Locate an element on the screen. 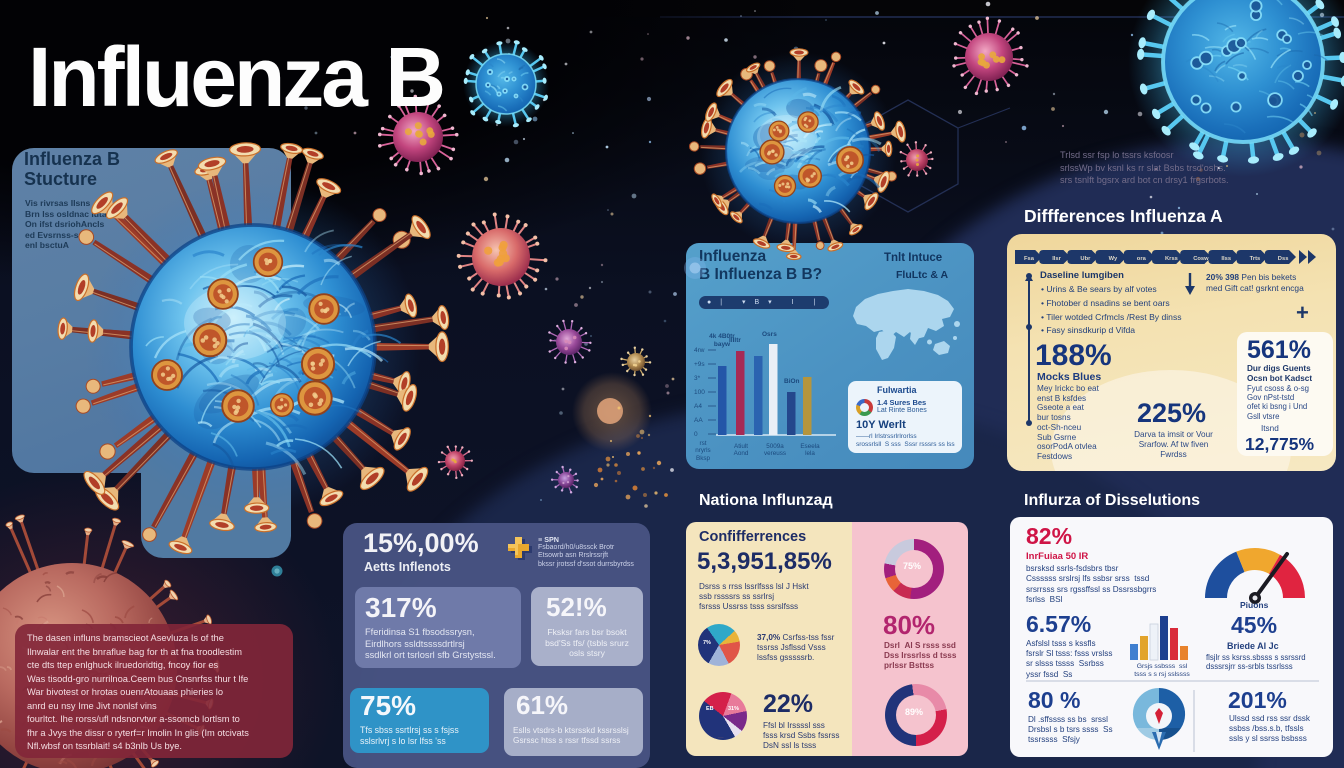 The image size is (1344, 768). svg-text: ora is located at coordinates (1142, 259).